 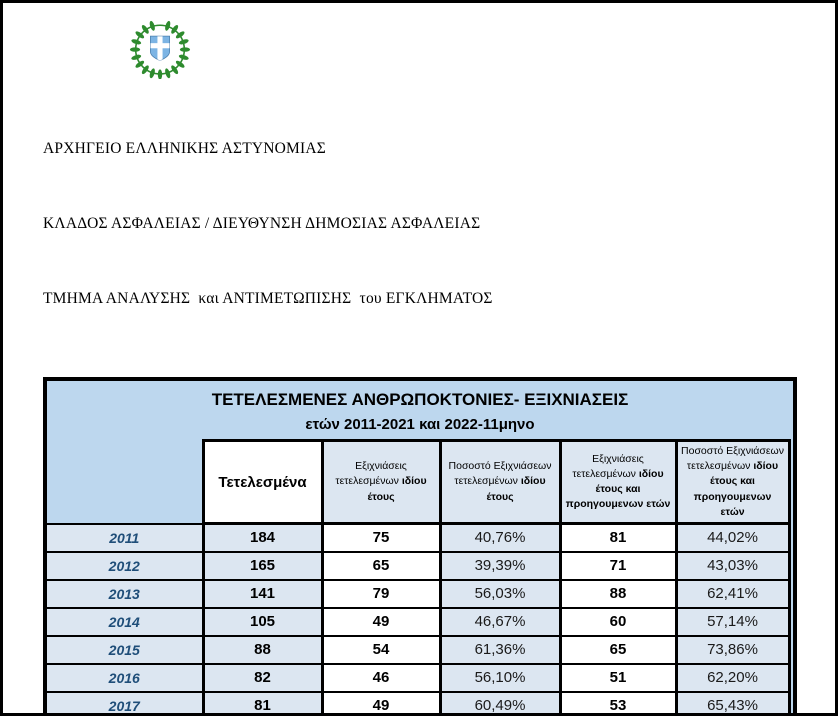 I want to click on solved-with-prev-cell: 51, so click(x=618, y=677).